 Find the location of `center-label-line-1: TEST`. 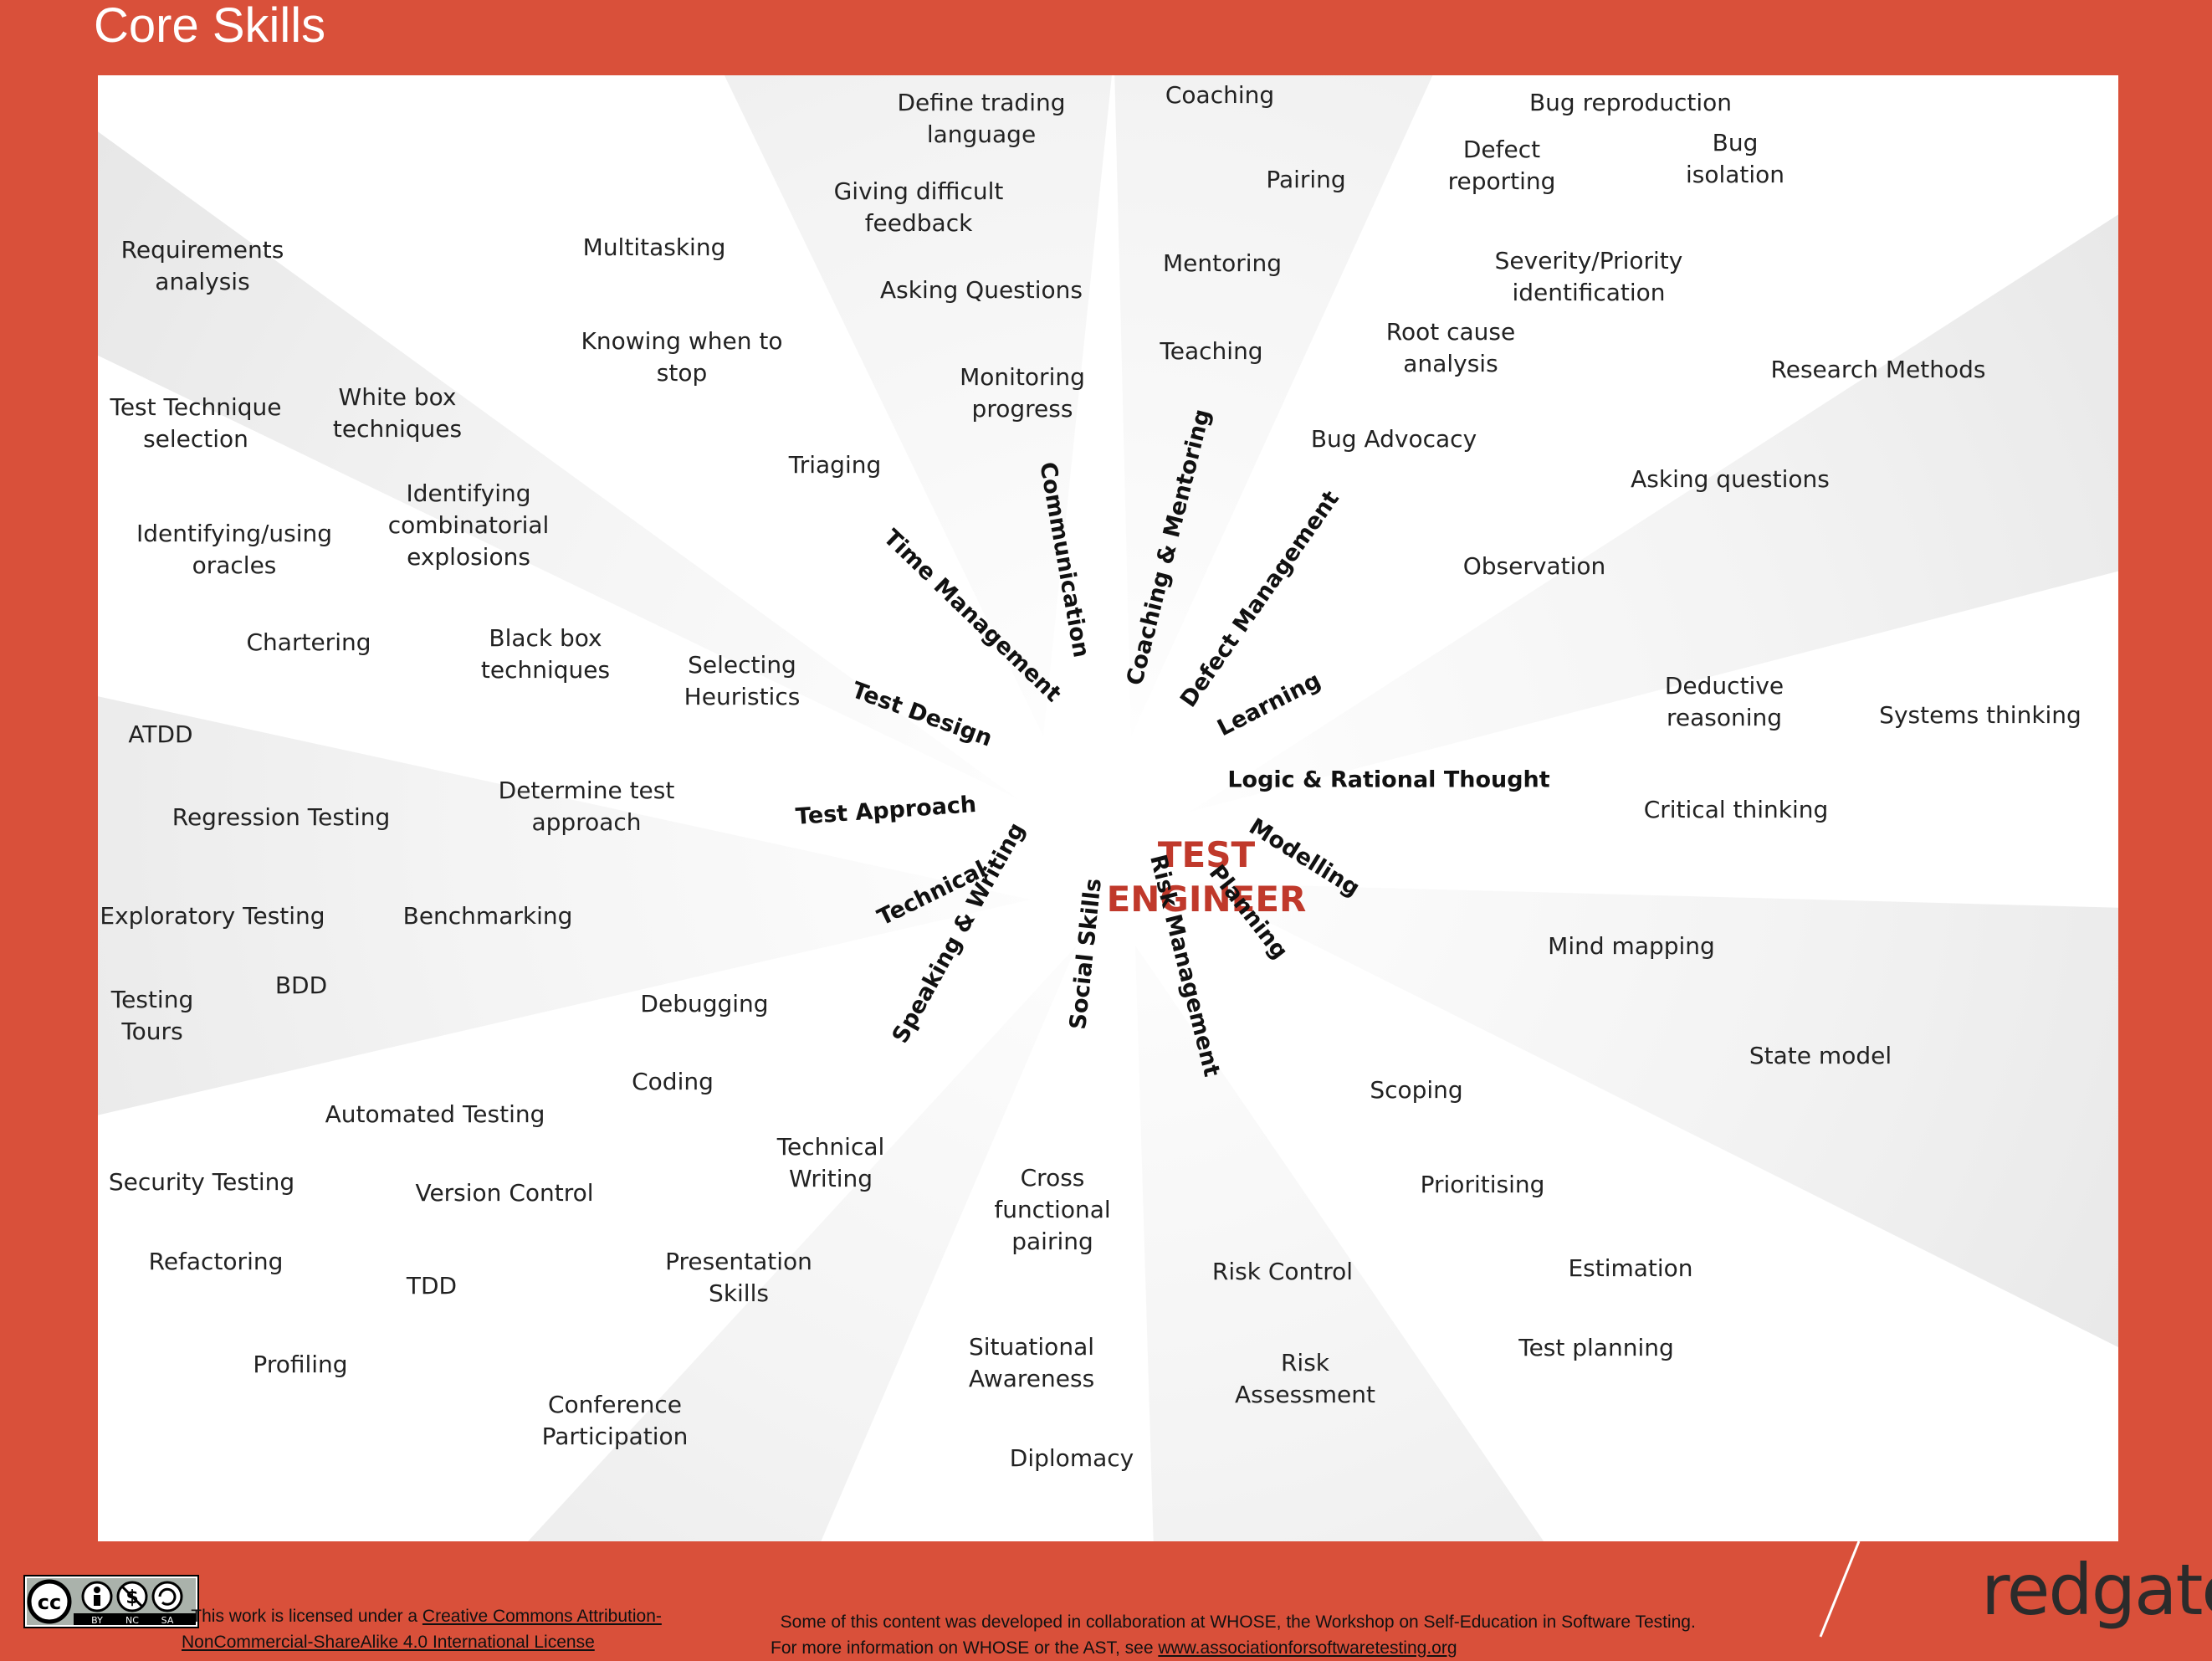

center-label-line-1: TEST is located at coordinates (1206, 854).